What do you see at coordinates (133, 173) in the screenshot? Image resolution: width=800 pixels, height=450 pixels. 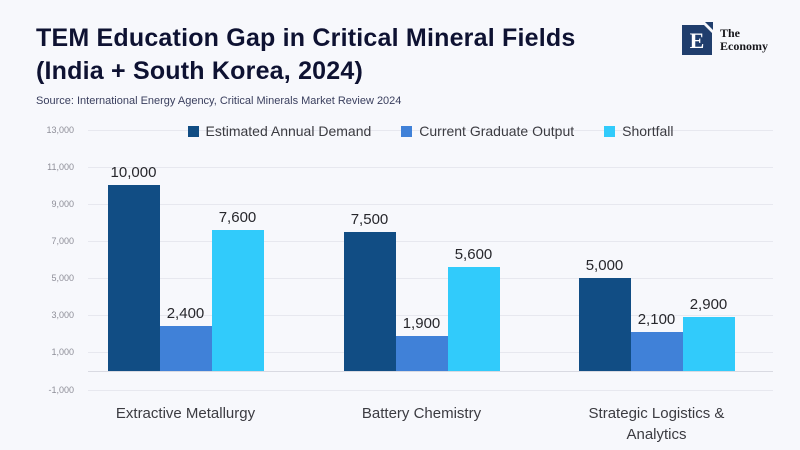 I see `bar-value-label: 10,000` at bounding box center [133, 173].